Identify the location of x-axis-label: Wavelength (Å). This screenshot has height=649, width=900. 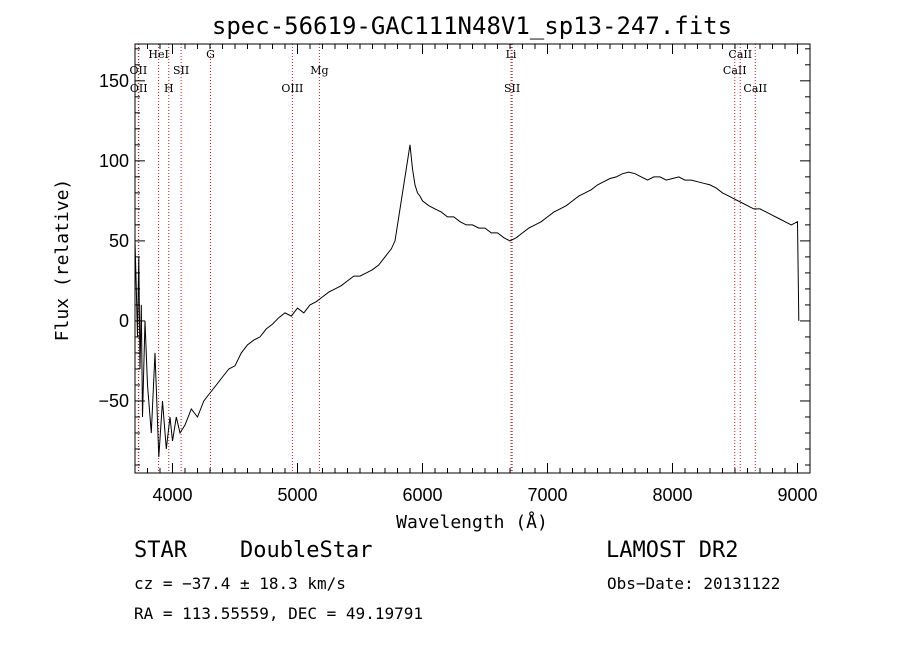
(472, 522).